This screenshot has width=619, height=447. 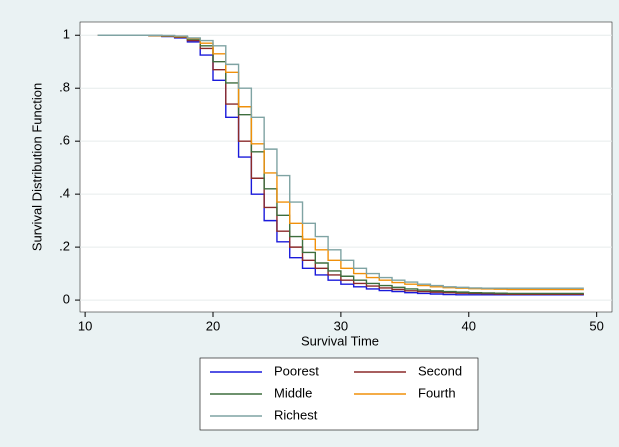 I want to click on legend-label: Second, so click(x=440, y=370).